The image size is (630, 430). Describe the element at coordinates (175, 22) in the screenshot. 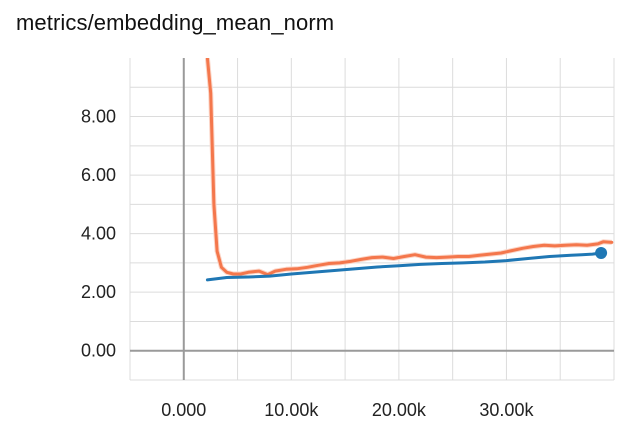

I see `chart-title: metrics/embedding_mean_norm` at that location.